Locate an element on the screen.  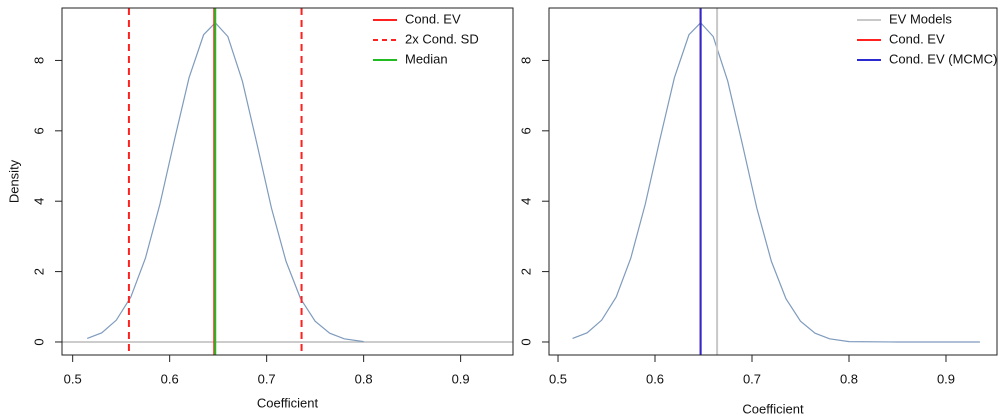
legend-label: 2x Cond. SD is located at coordinates (442, 38).